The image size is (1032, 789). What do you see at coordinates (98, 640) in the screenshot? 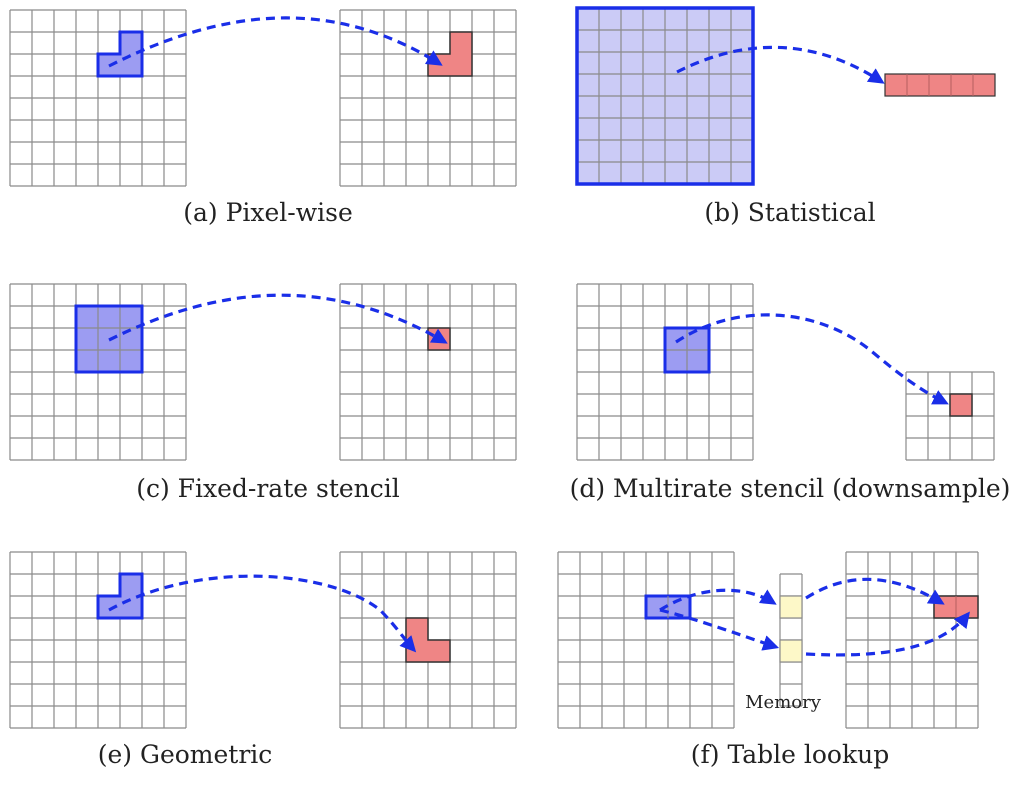
I see `grid-e-input` at bounding box center [98, 640].